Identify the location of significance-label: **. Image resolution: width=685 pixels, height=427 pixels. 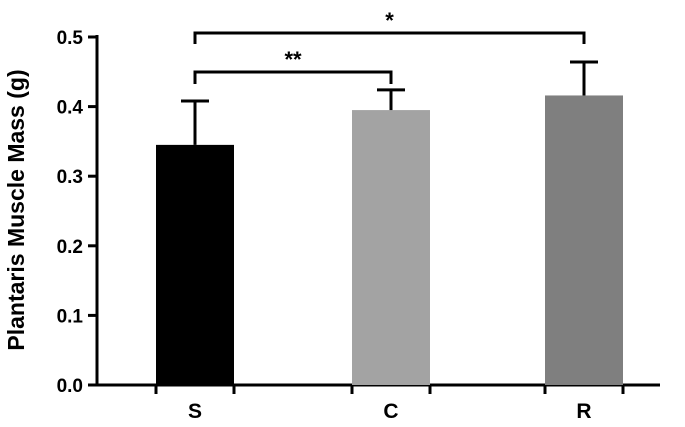
(293, 59).